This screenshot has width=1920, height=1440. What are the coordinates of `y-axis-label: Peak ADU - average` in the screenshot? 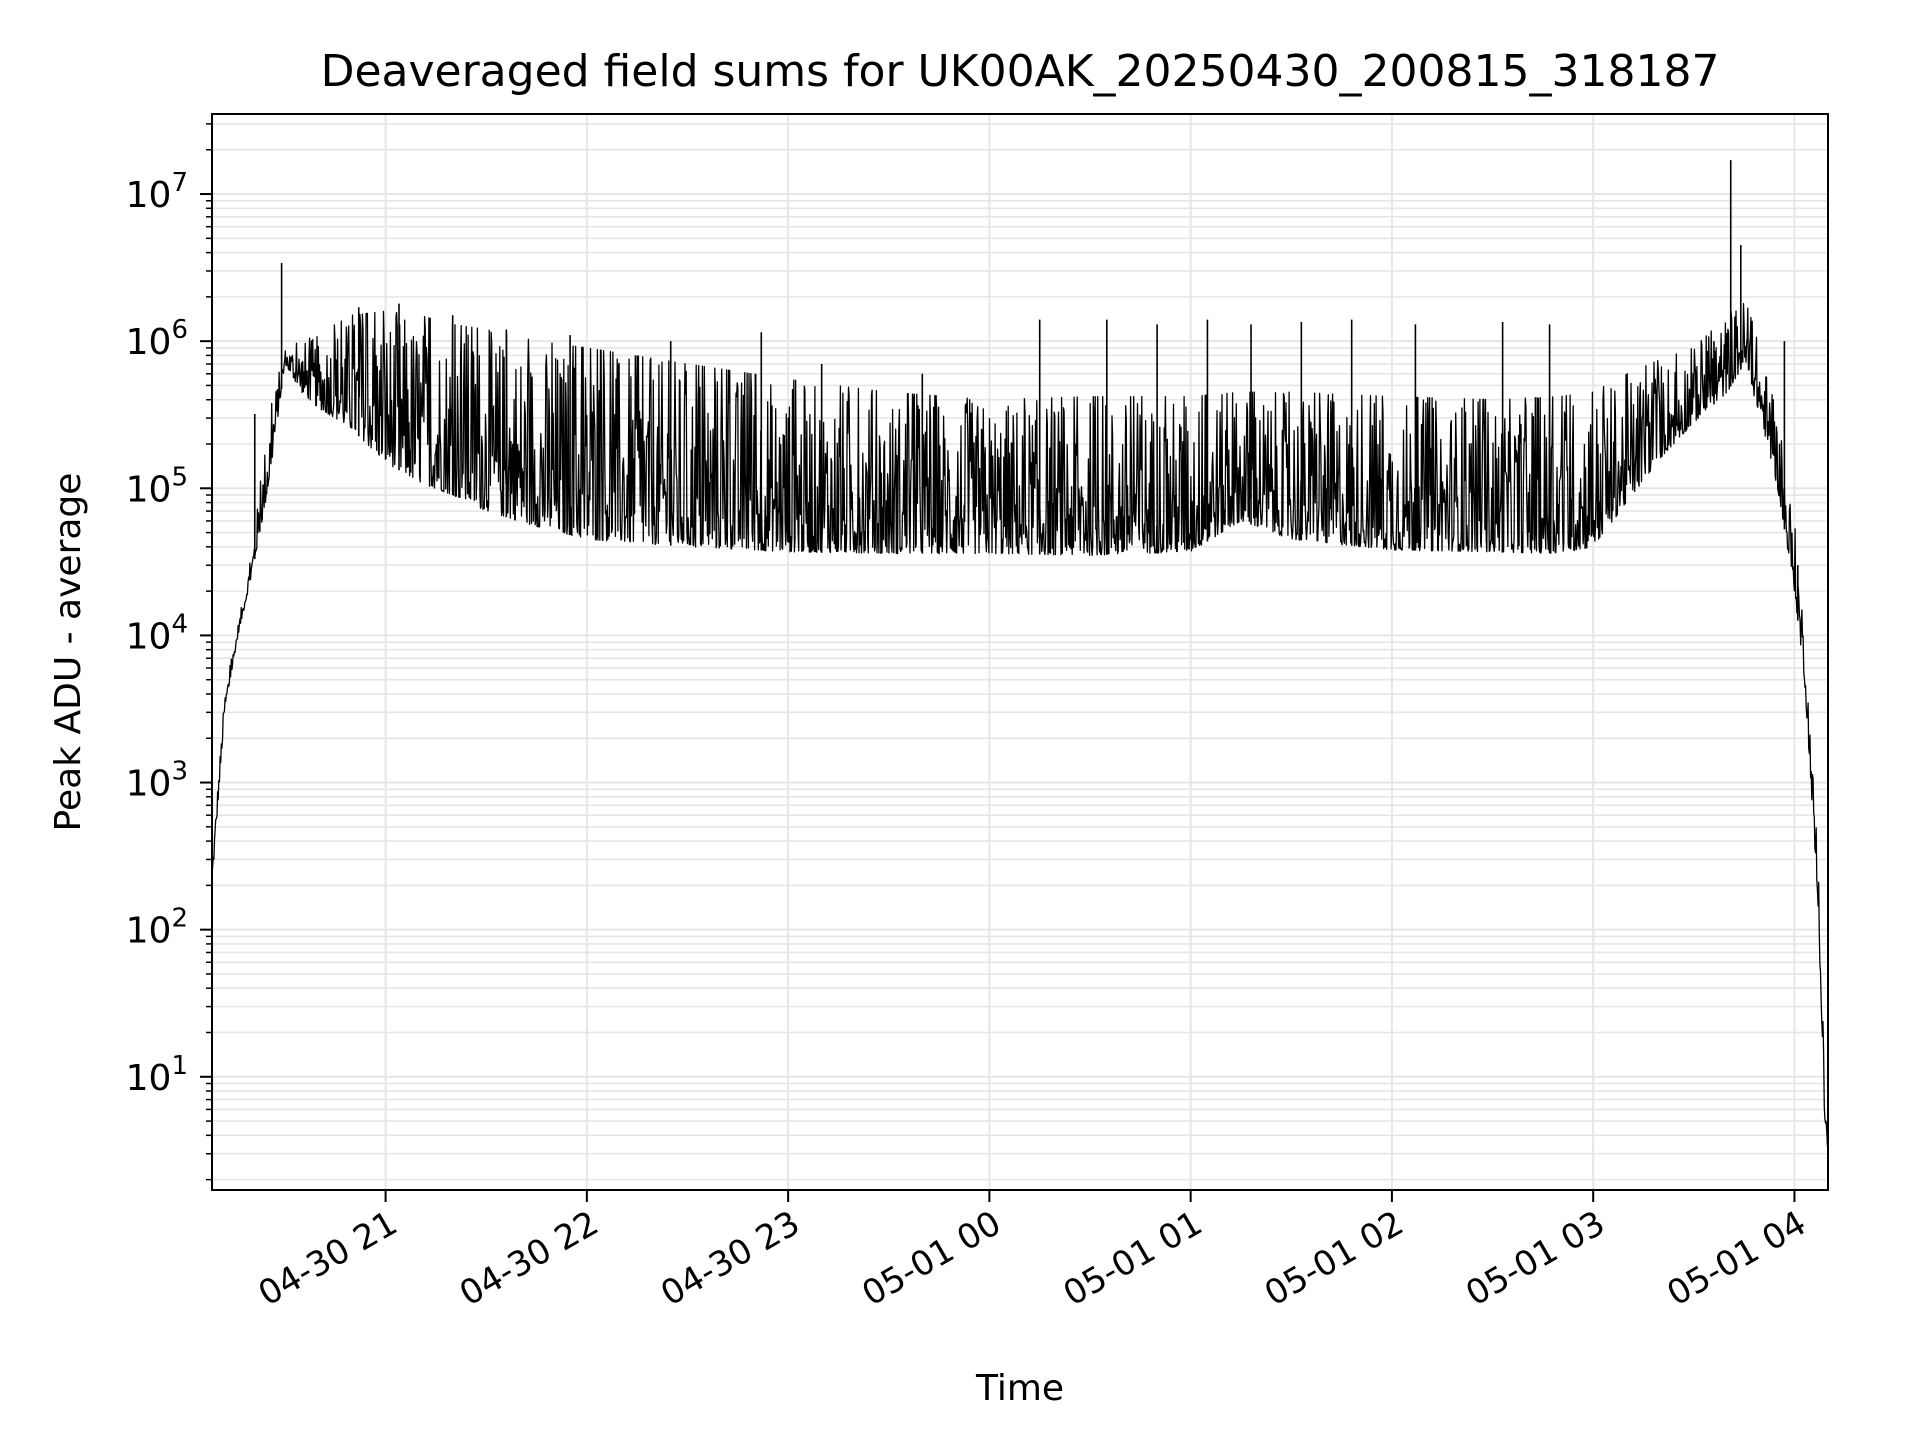 It's located at (68, 652).